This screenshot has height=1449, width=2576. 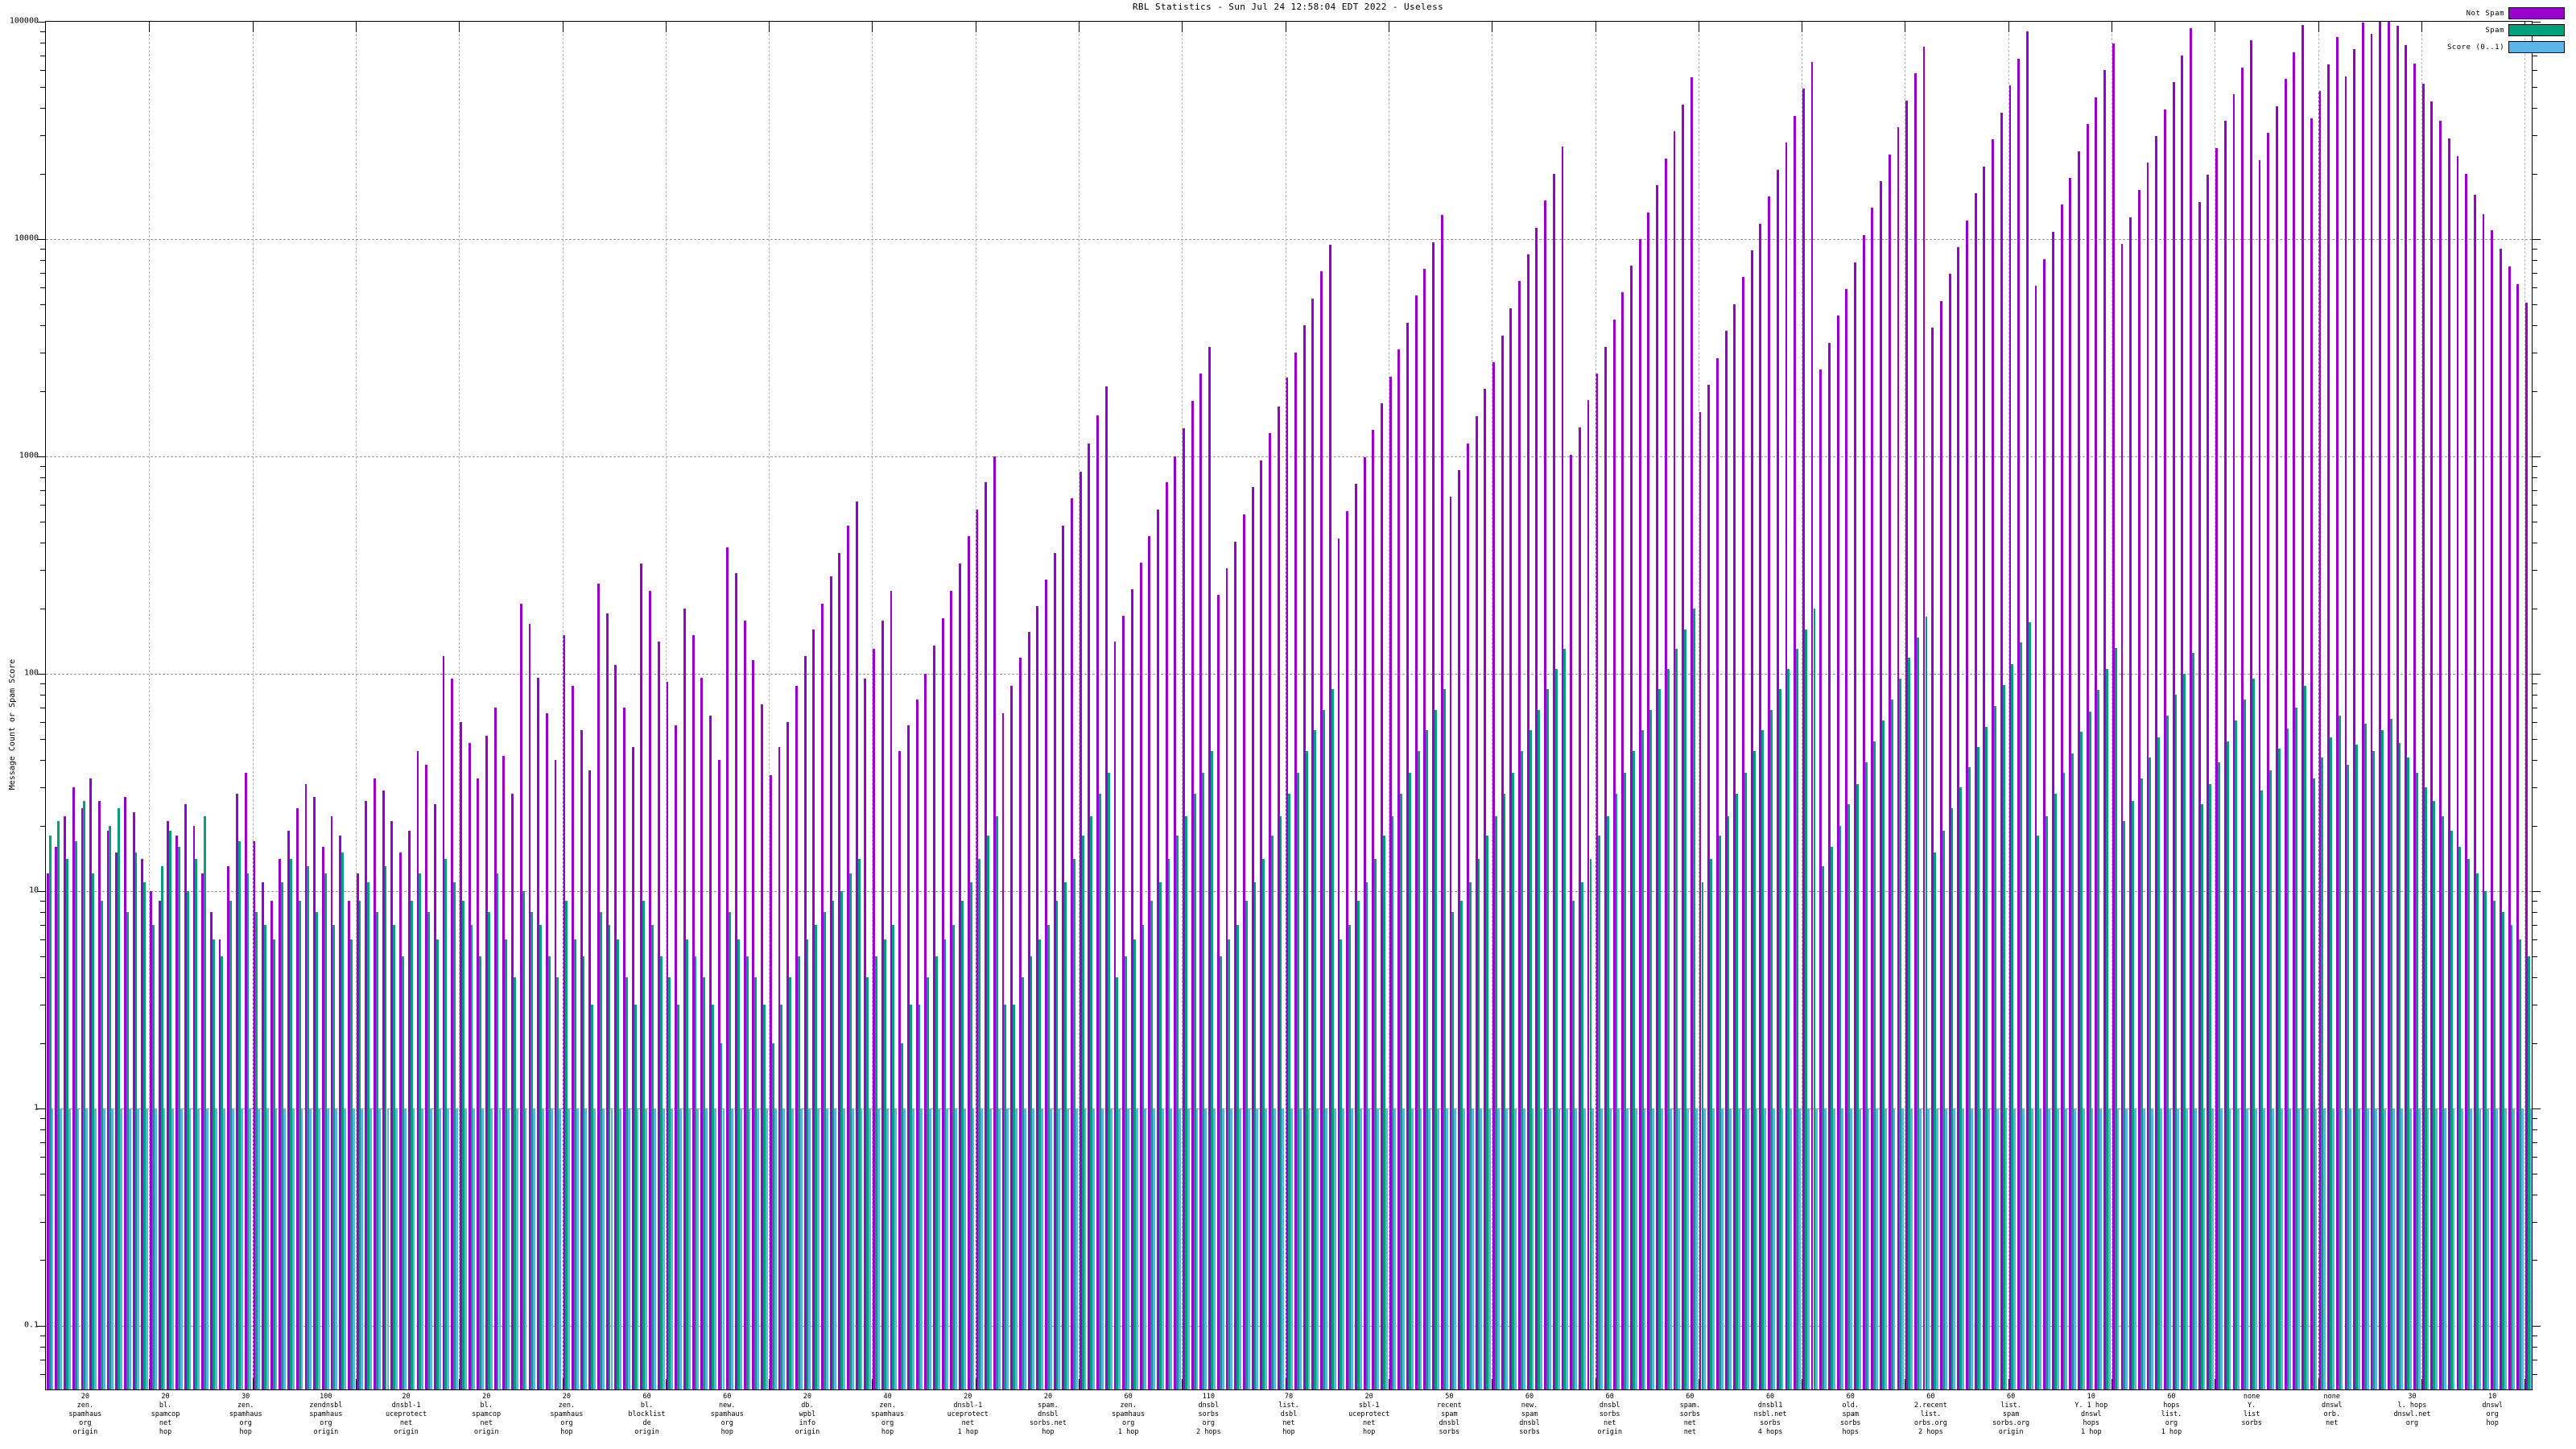 What do you see at coordinates (165, 1414) in the screenshot?
I see `x-axis-tick-label: 20 bl. spamcop net hop` at bounding box center [165, 1414].